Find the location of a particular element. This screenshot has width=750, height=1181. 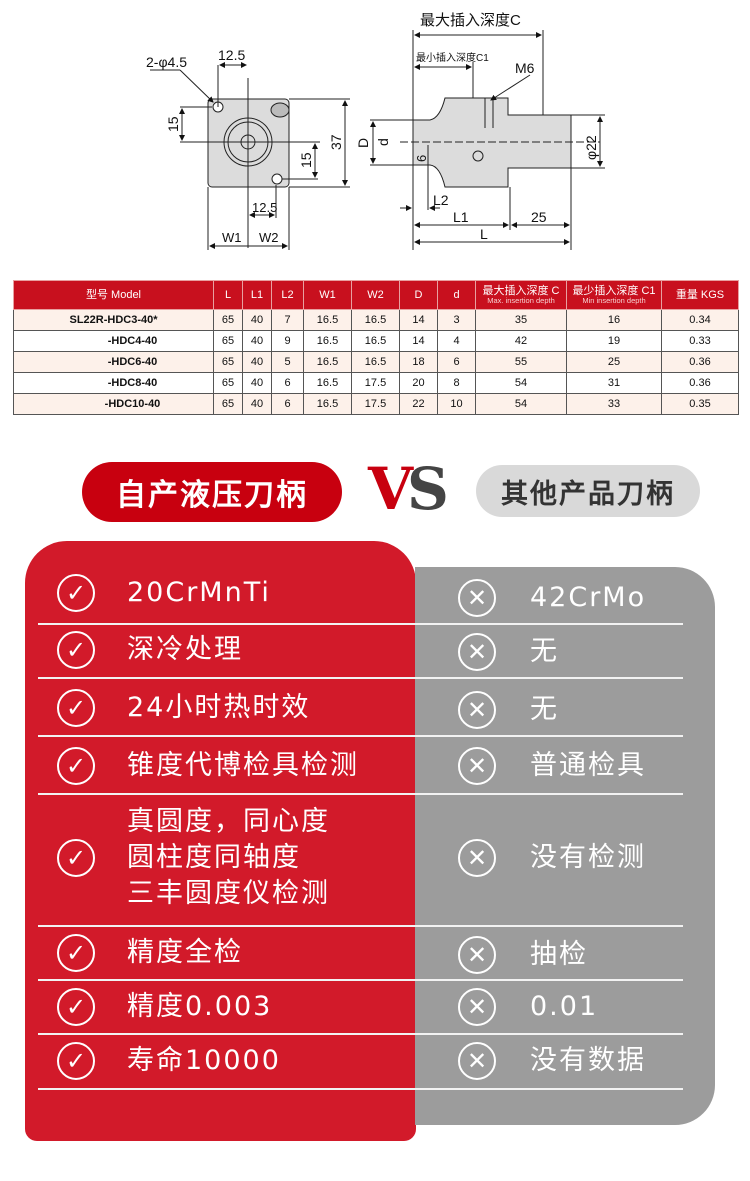

label-L1: L1 is located at coordinates (461, 217).